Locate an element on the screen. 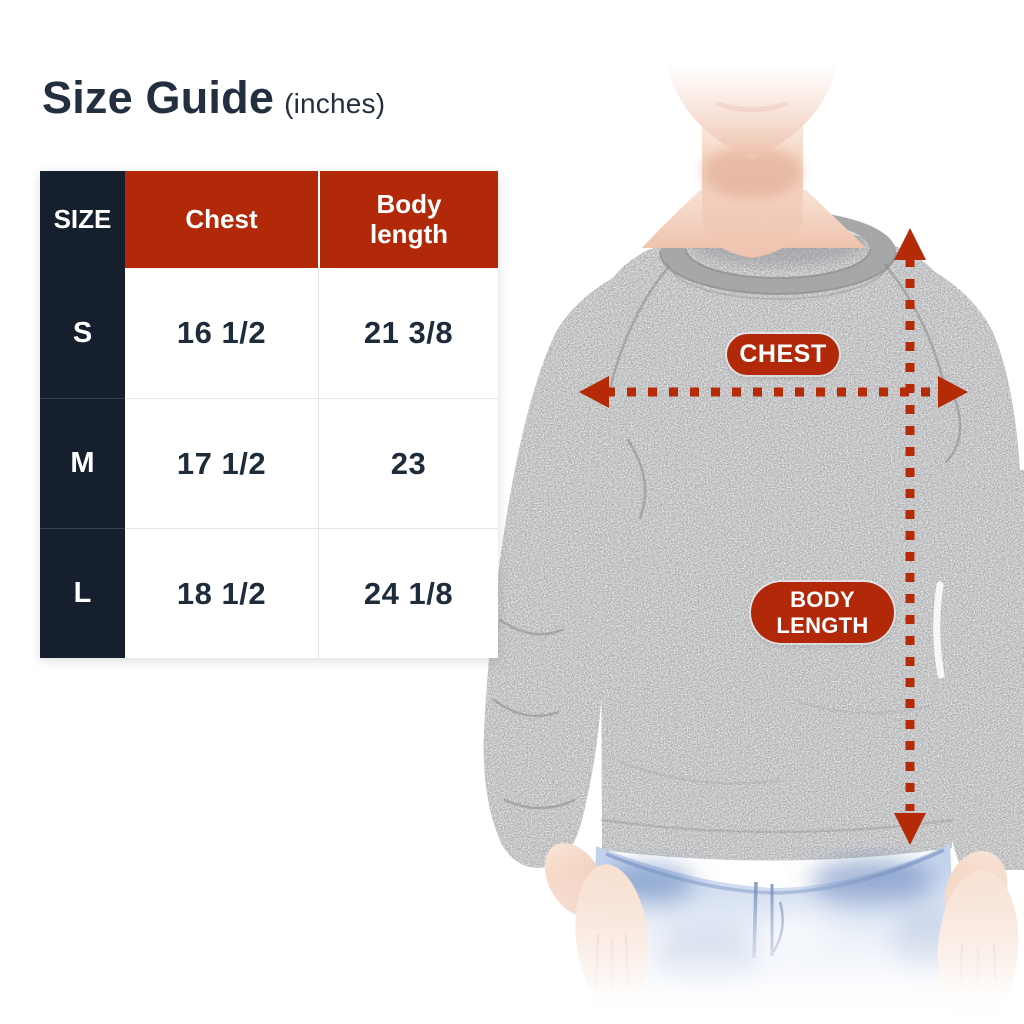 Image resolution: width=1024 pixels, height=1024 pixels. size-label-m: M is located at coordinates (82, 463).